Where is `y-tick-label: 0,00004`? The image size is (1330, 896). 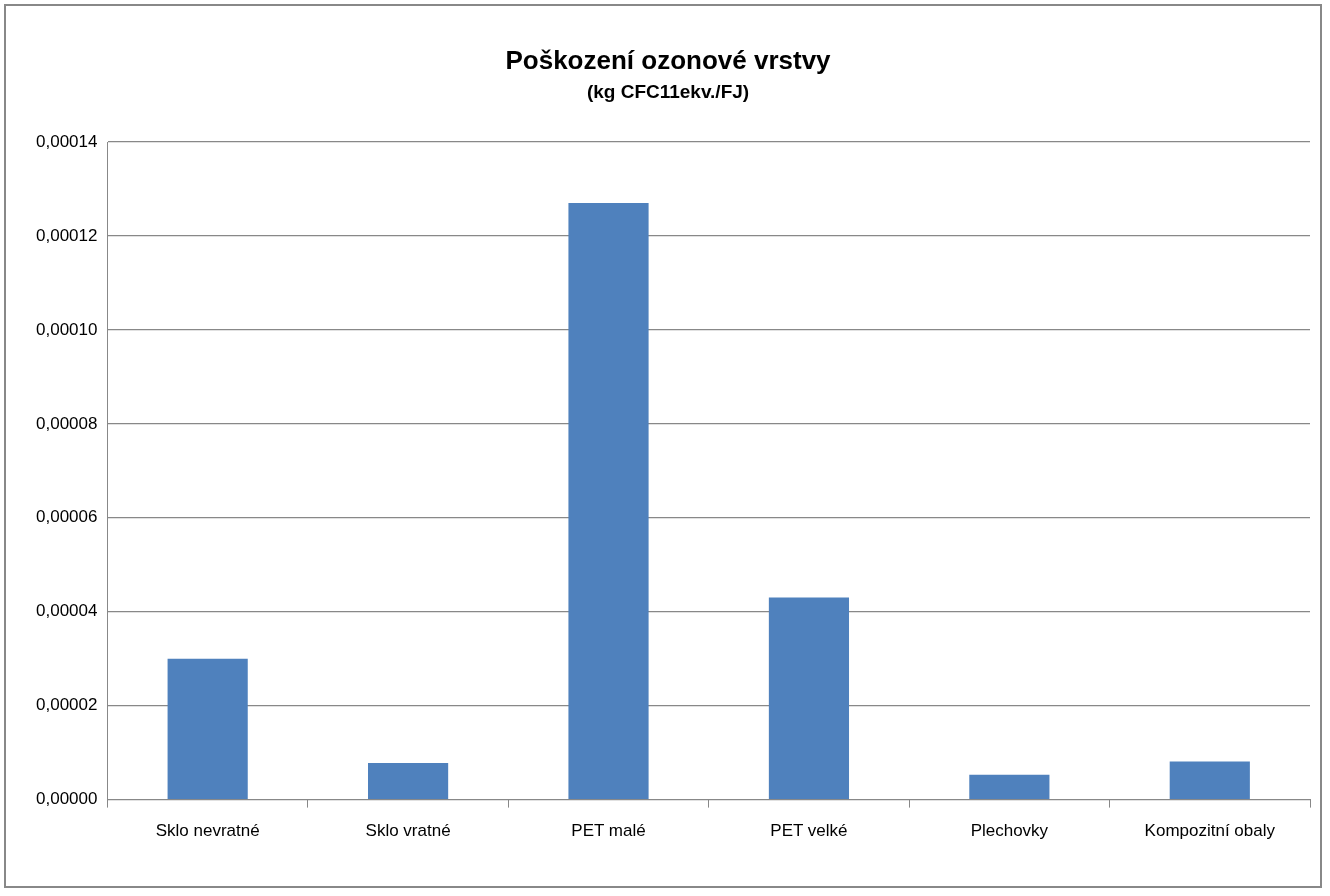 y-tick-label: 0,00004 is located at coordinates (67, 611).